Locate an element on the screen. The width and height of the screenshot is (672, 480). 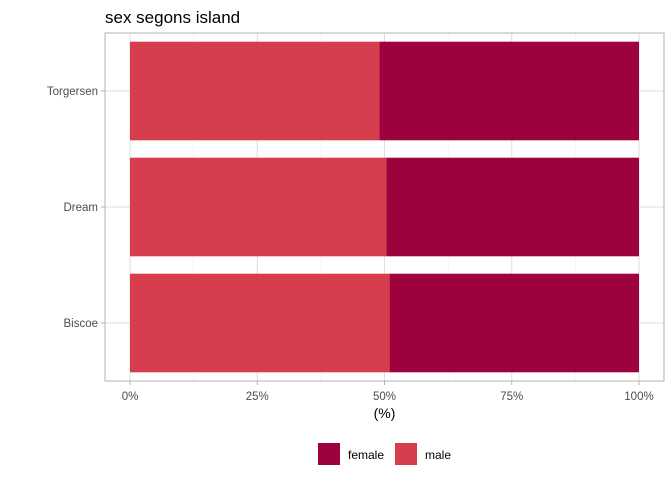
x-tick-label: 0% is located at coordinates (130, 397).